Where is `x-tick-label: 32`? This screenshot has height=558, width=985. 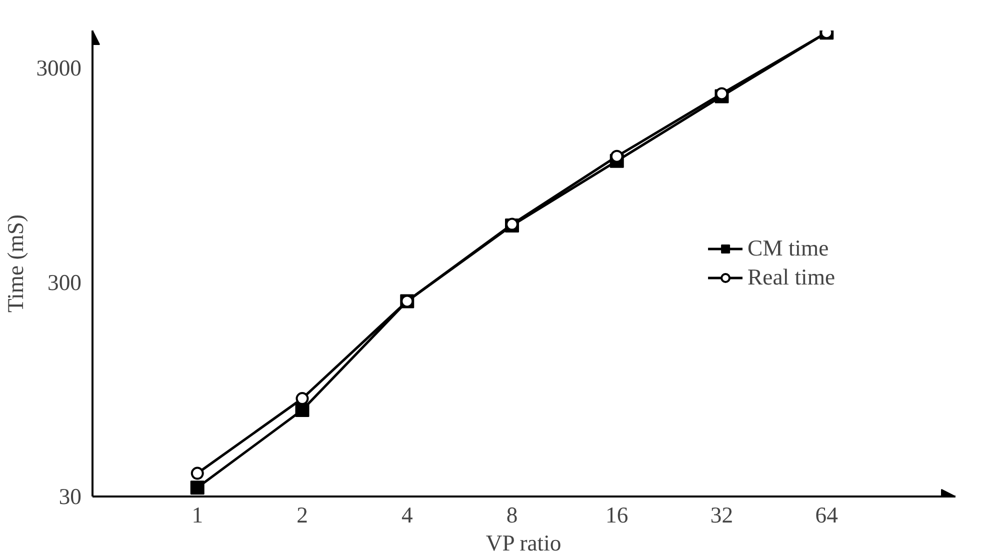
x-tick-label: 32 is located at coordinates (722, 515).